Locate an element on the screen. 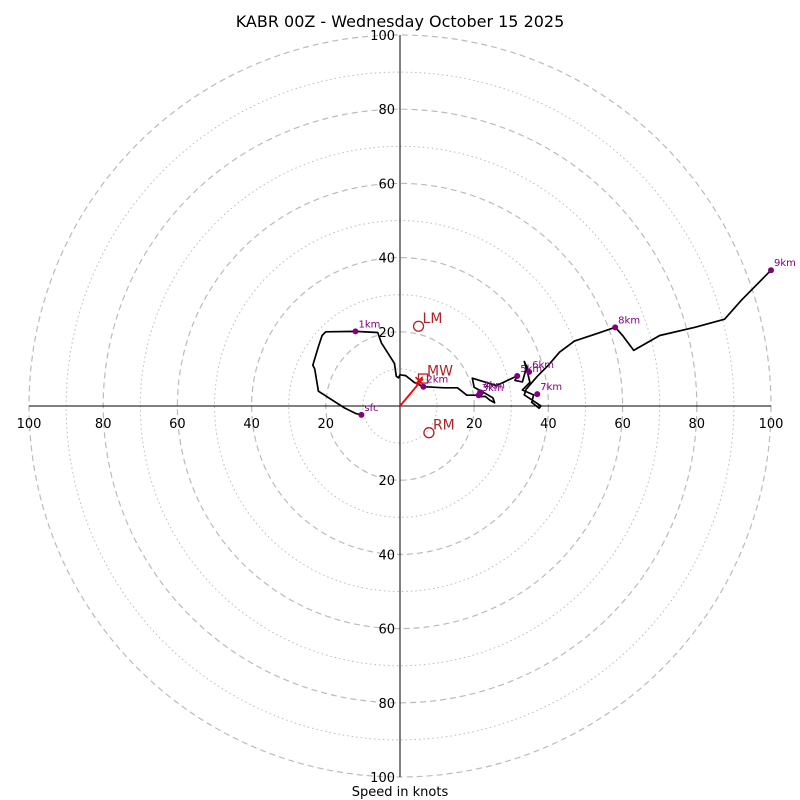 The height and width of the screenshot is (800, 800). height-label-4km: 4km is located at coordinates (494, 385).